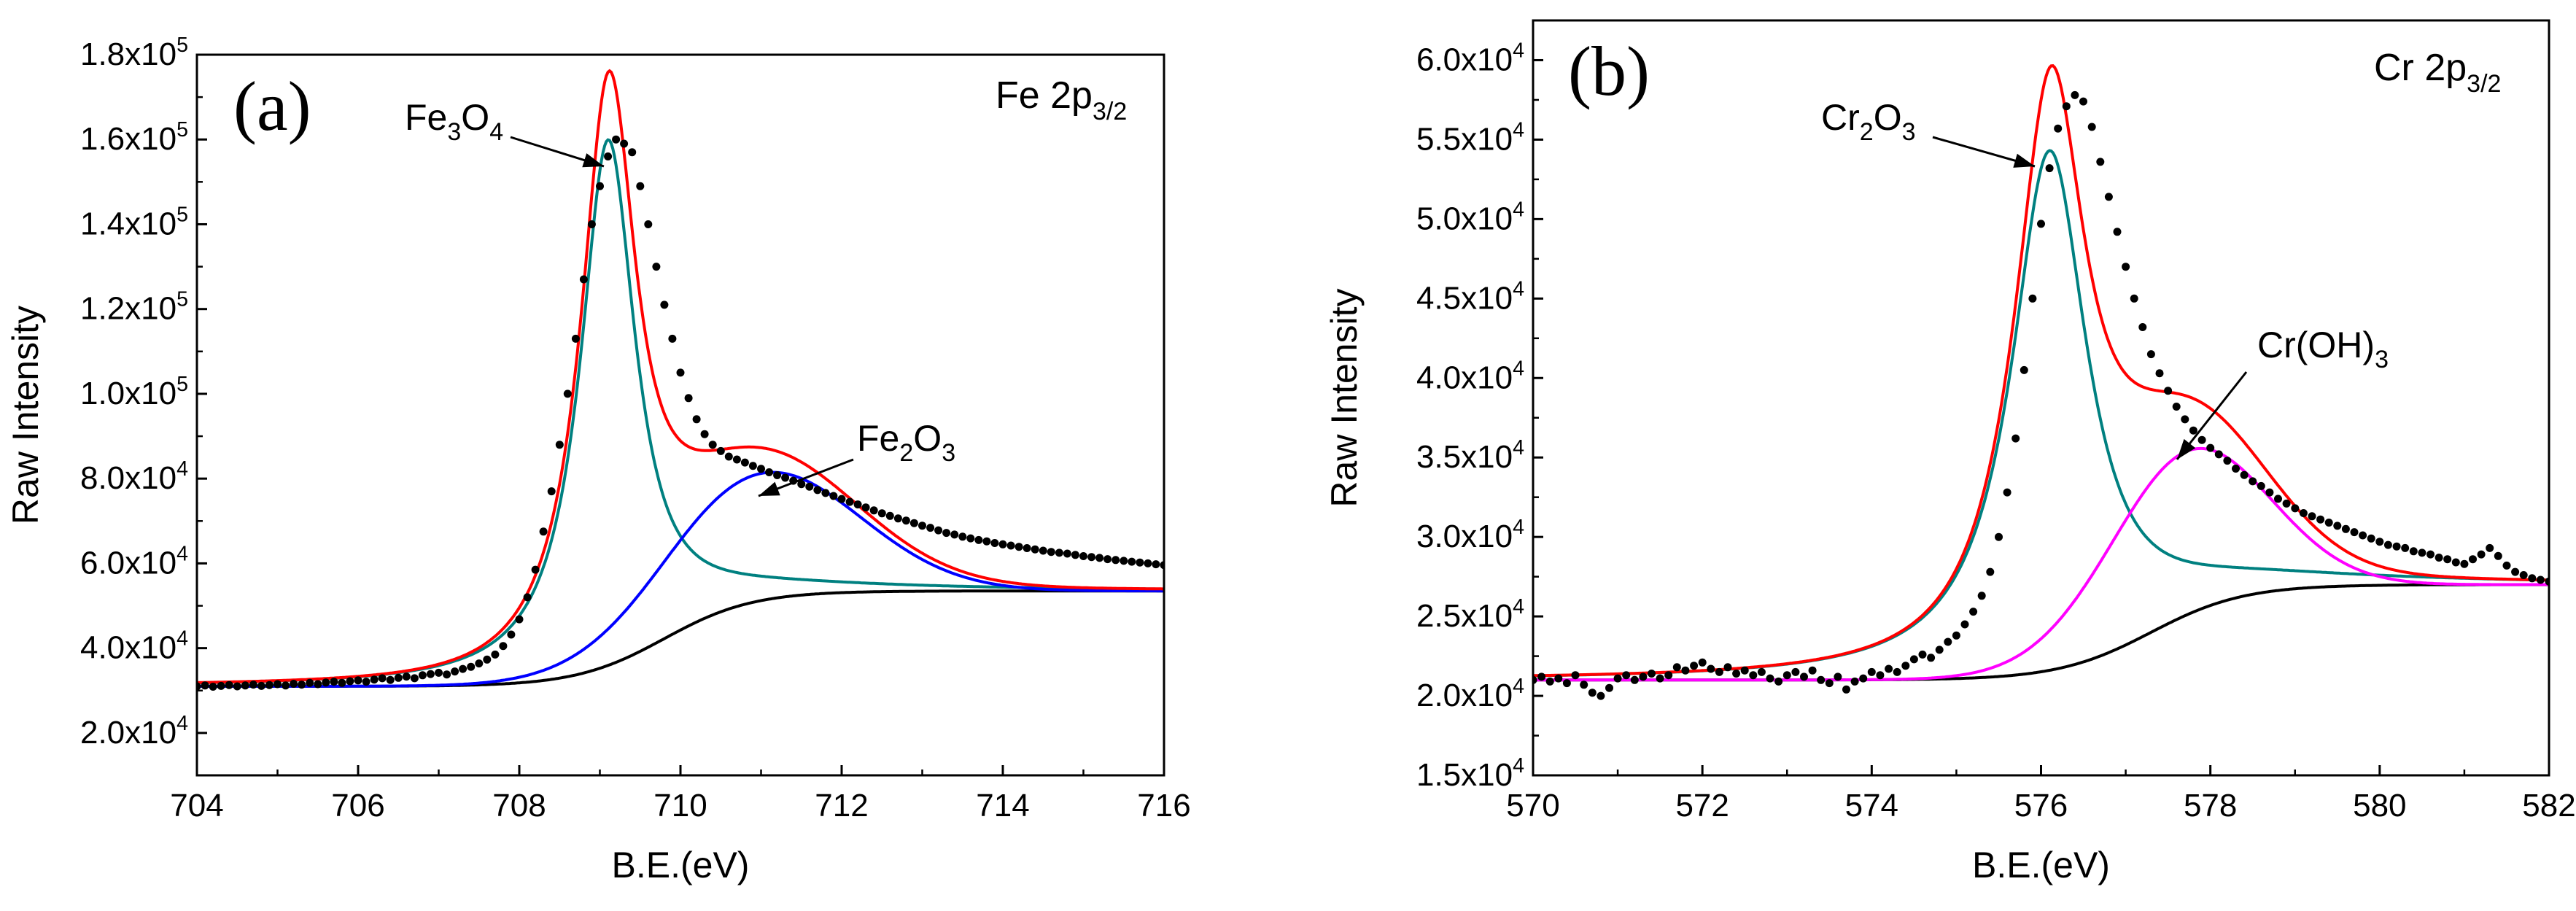 Image resolution: width=2576 pixels, height=911 pixels. Describe the element at coordinates (1532, 806) in the screenshot. I see `x-tick-label: 570` at that location.